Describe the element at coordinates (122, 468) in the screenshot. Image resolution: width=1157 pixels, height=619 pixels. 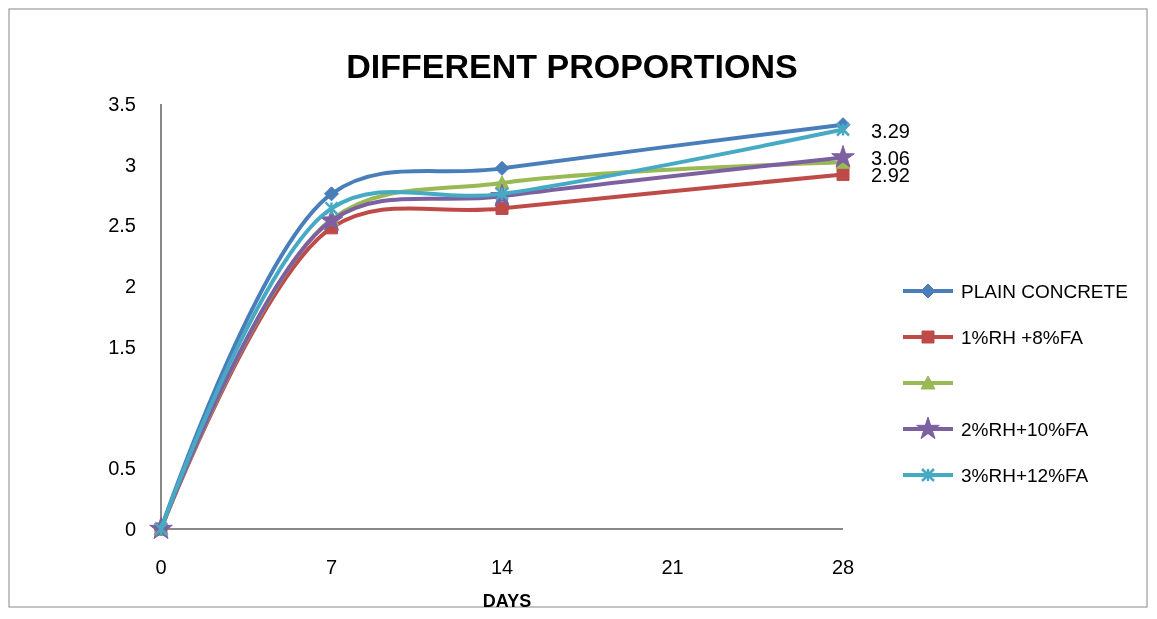
I see `y-tick-label: 0.5` at that location.